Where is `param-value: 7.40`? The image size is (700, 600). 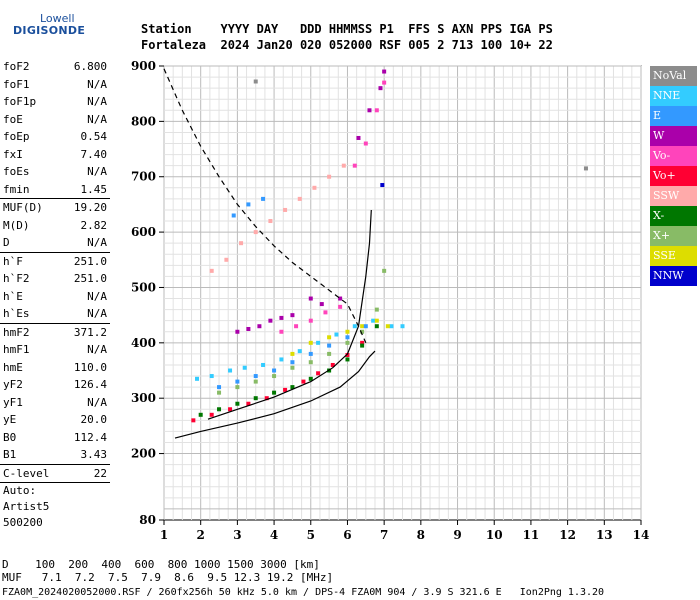
param-value: 7.40 is located at coordinates (94, 154).